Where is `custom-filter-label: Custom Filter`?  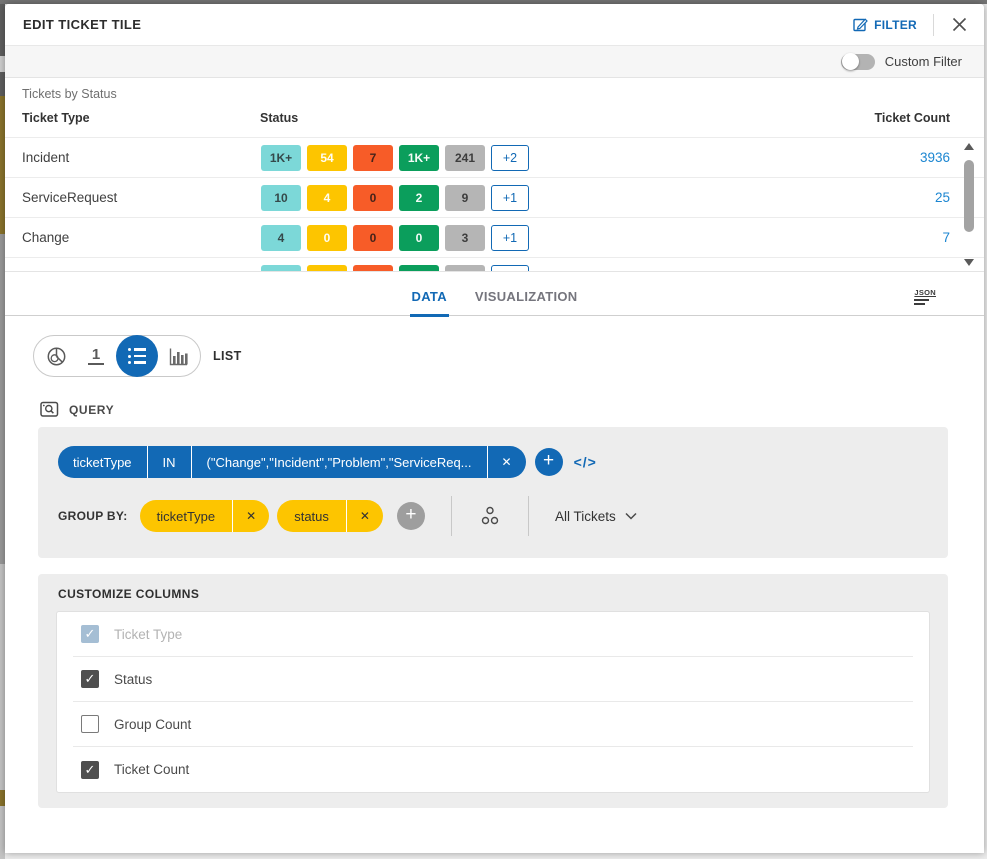
custom-filter-label: Custom Filter is located at coordinates (923, 61).